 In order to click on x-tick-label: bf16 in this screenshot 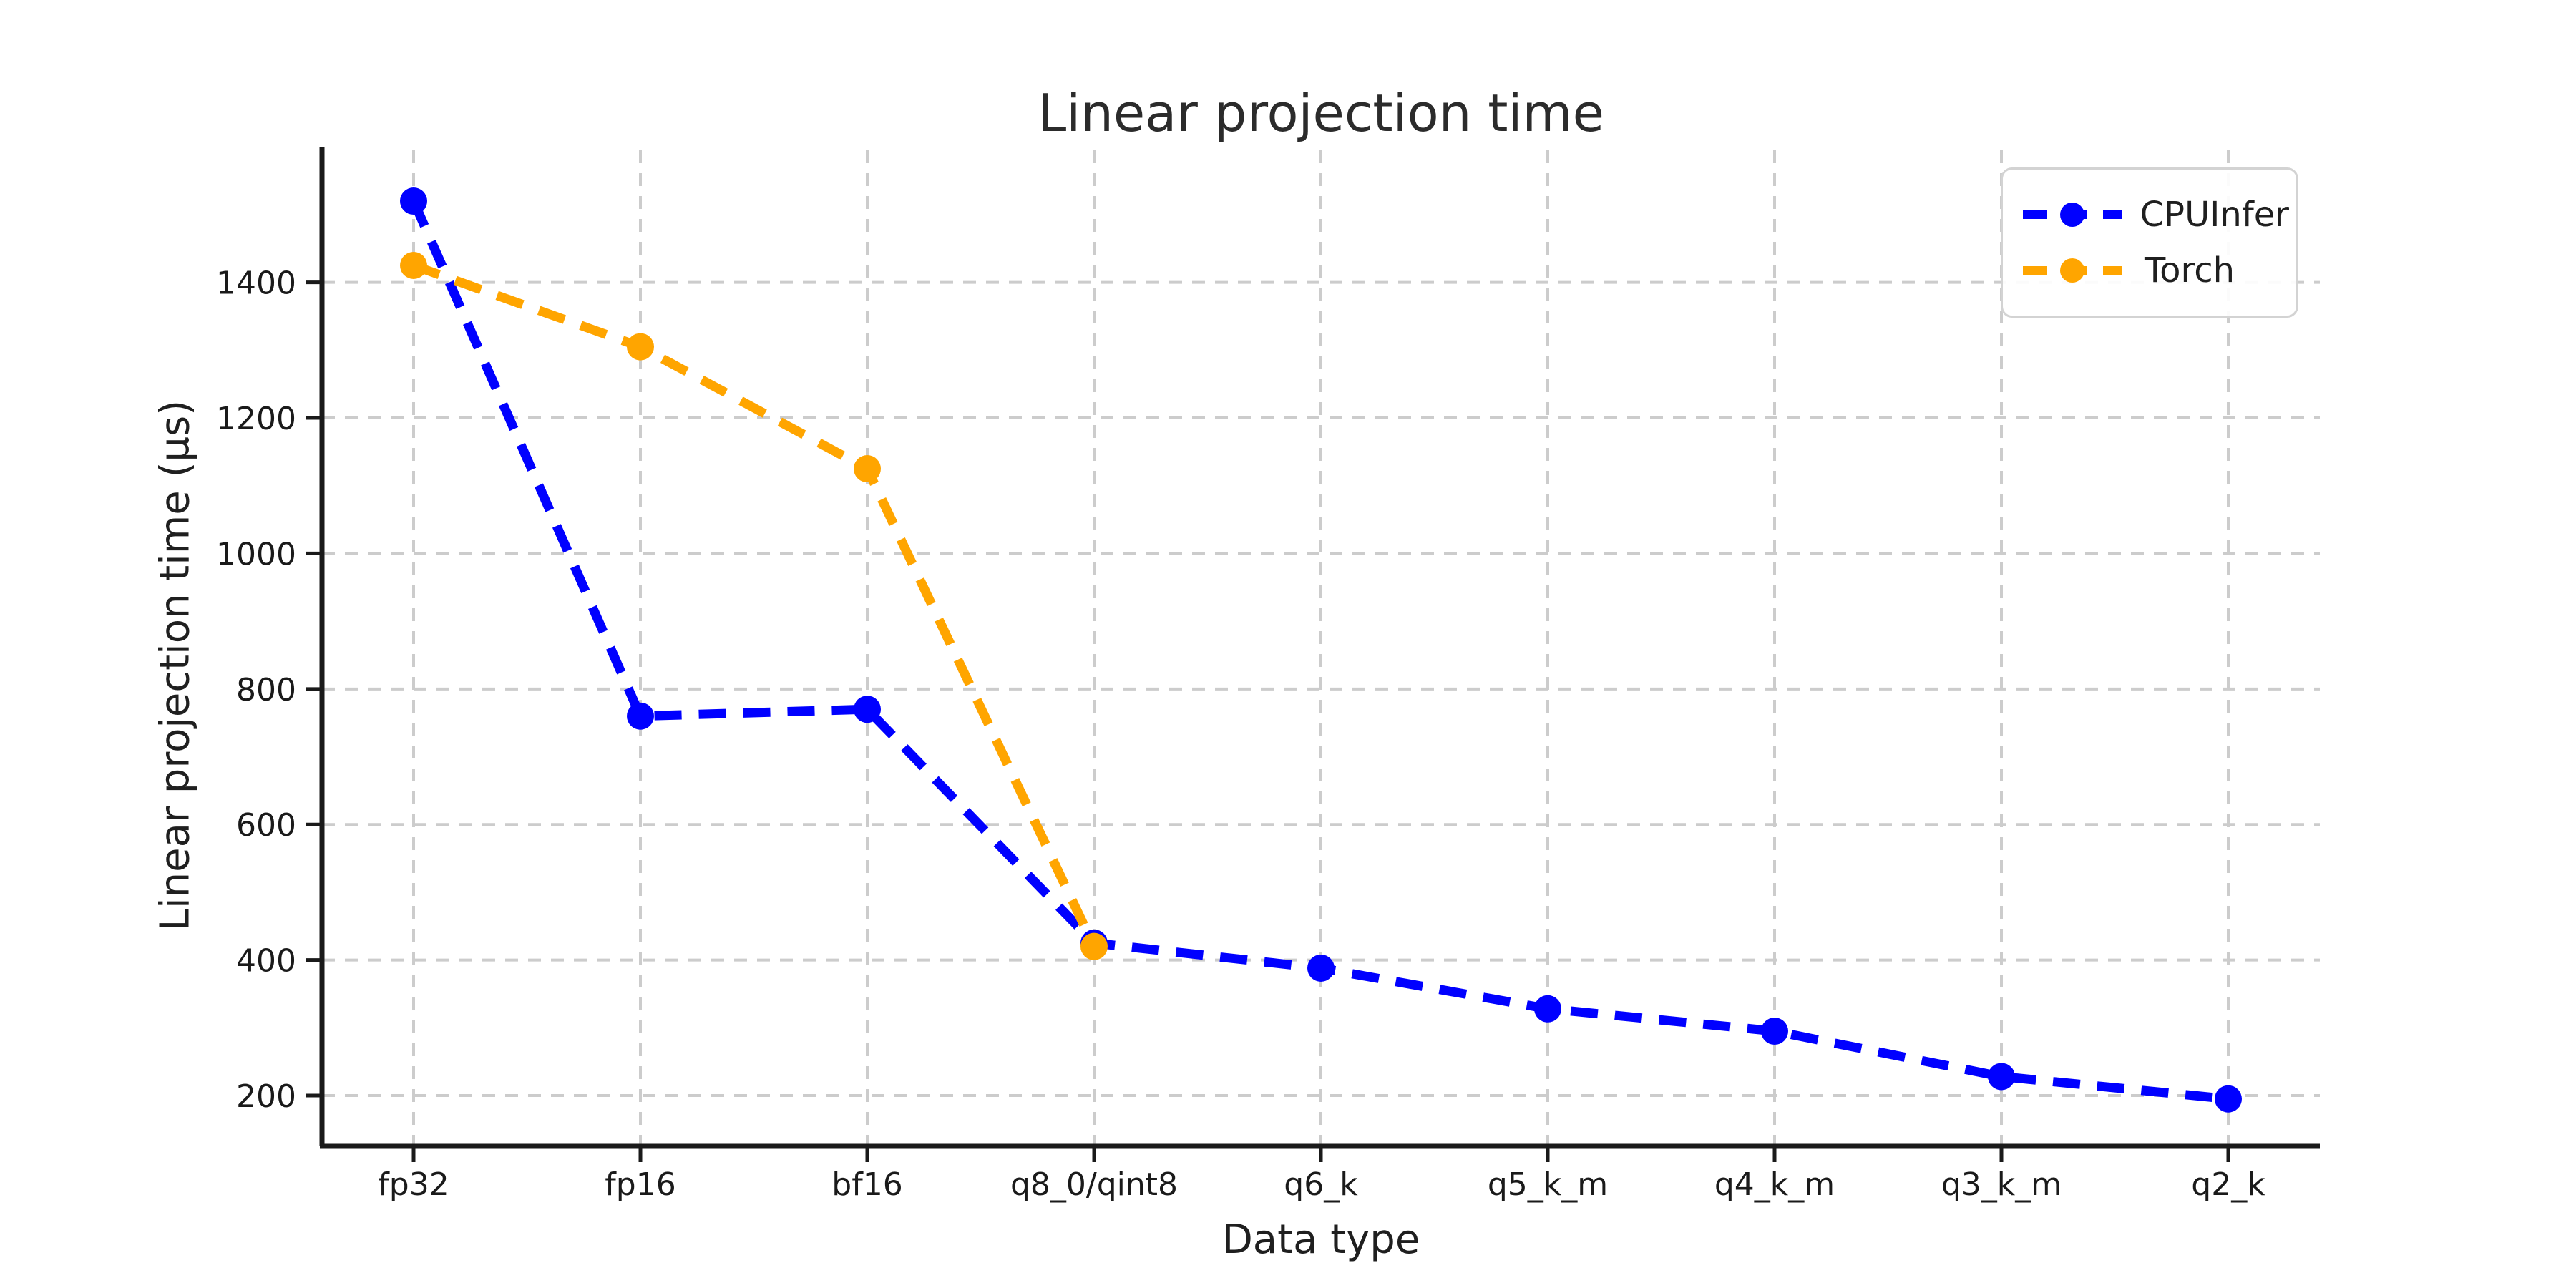, I will do `click(866, 1184)`.